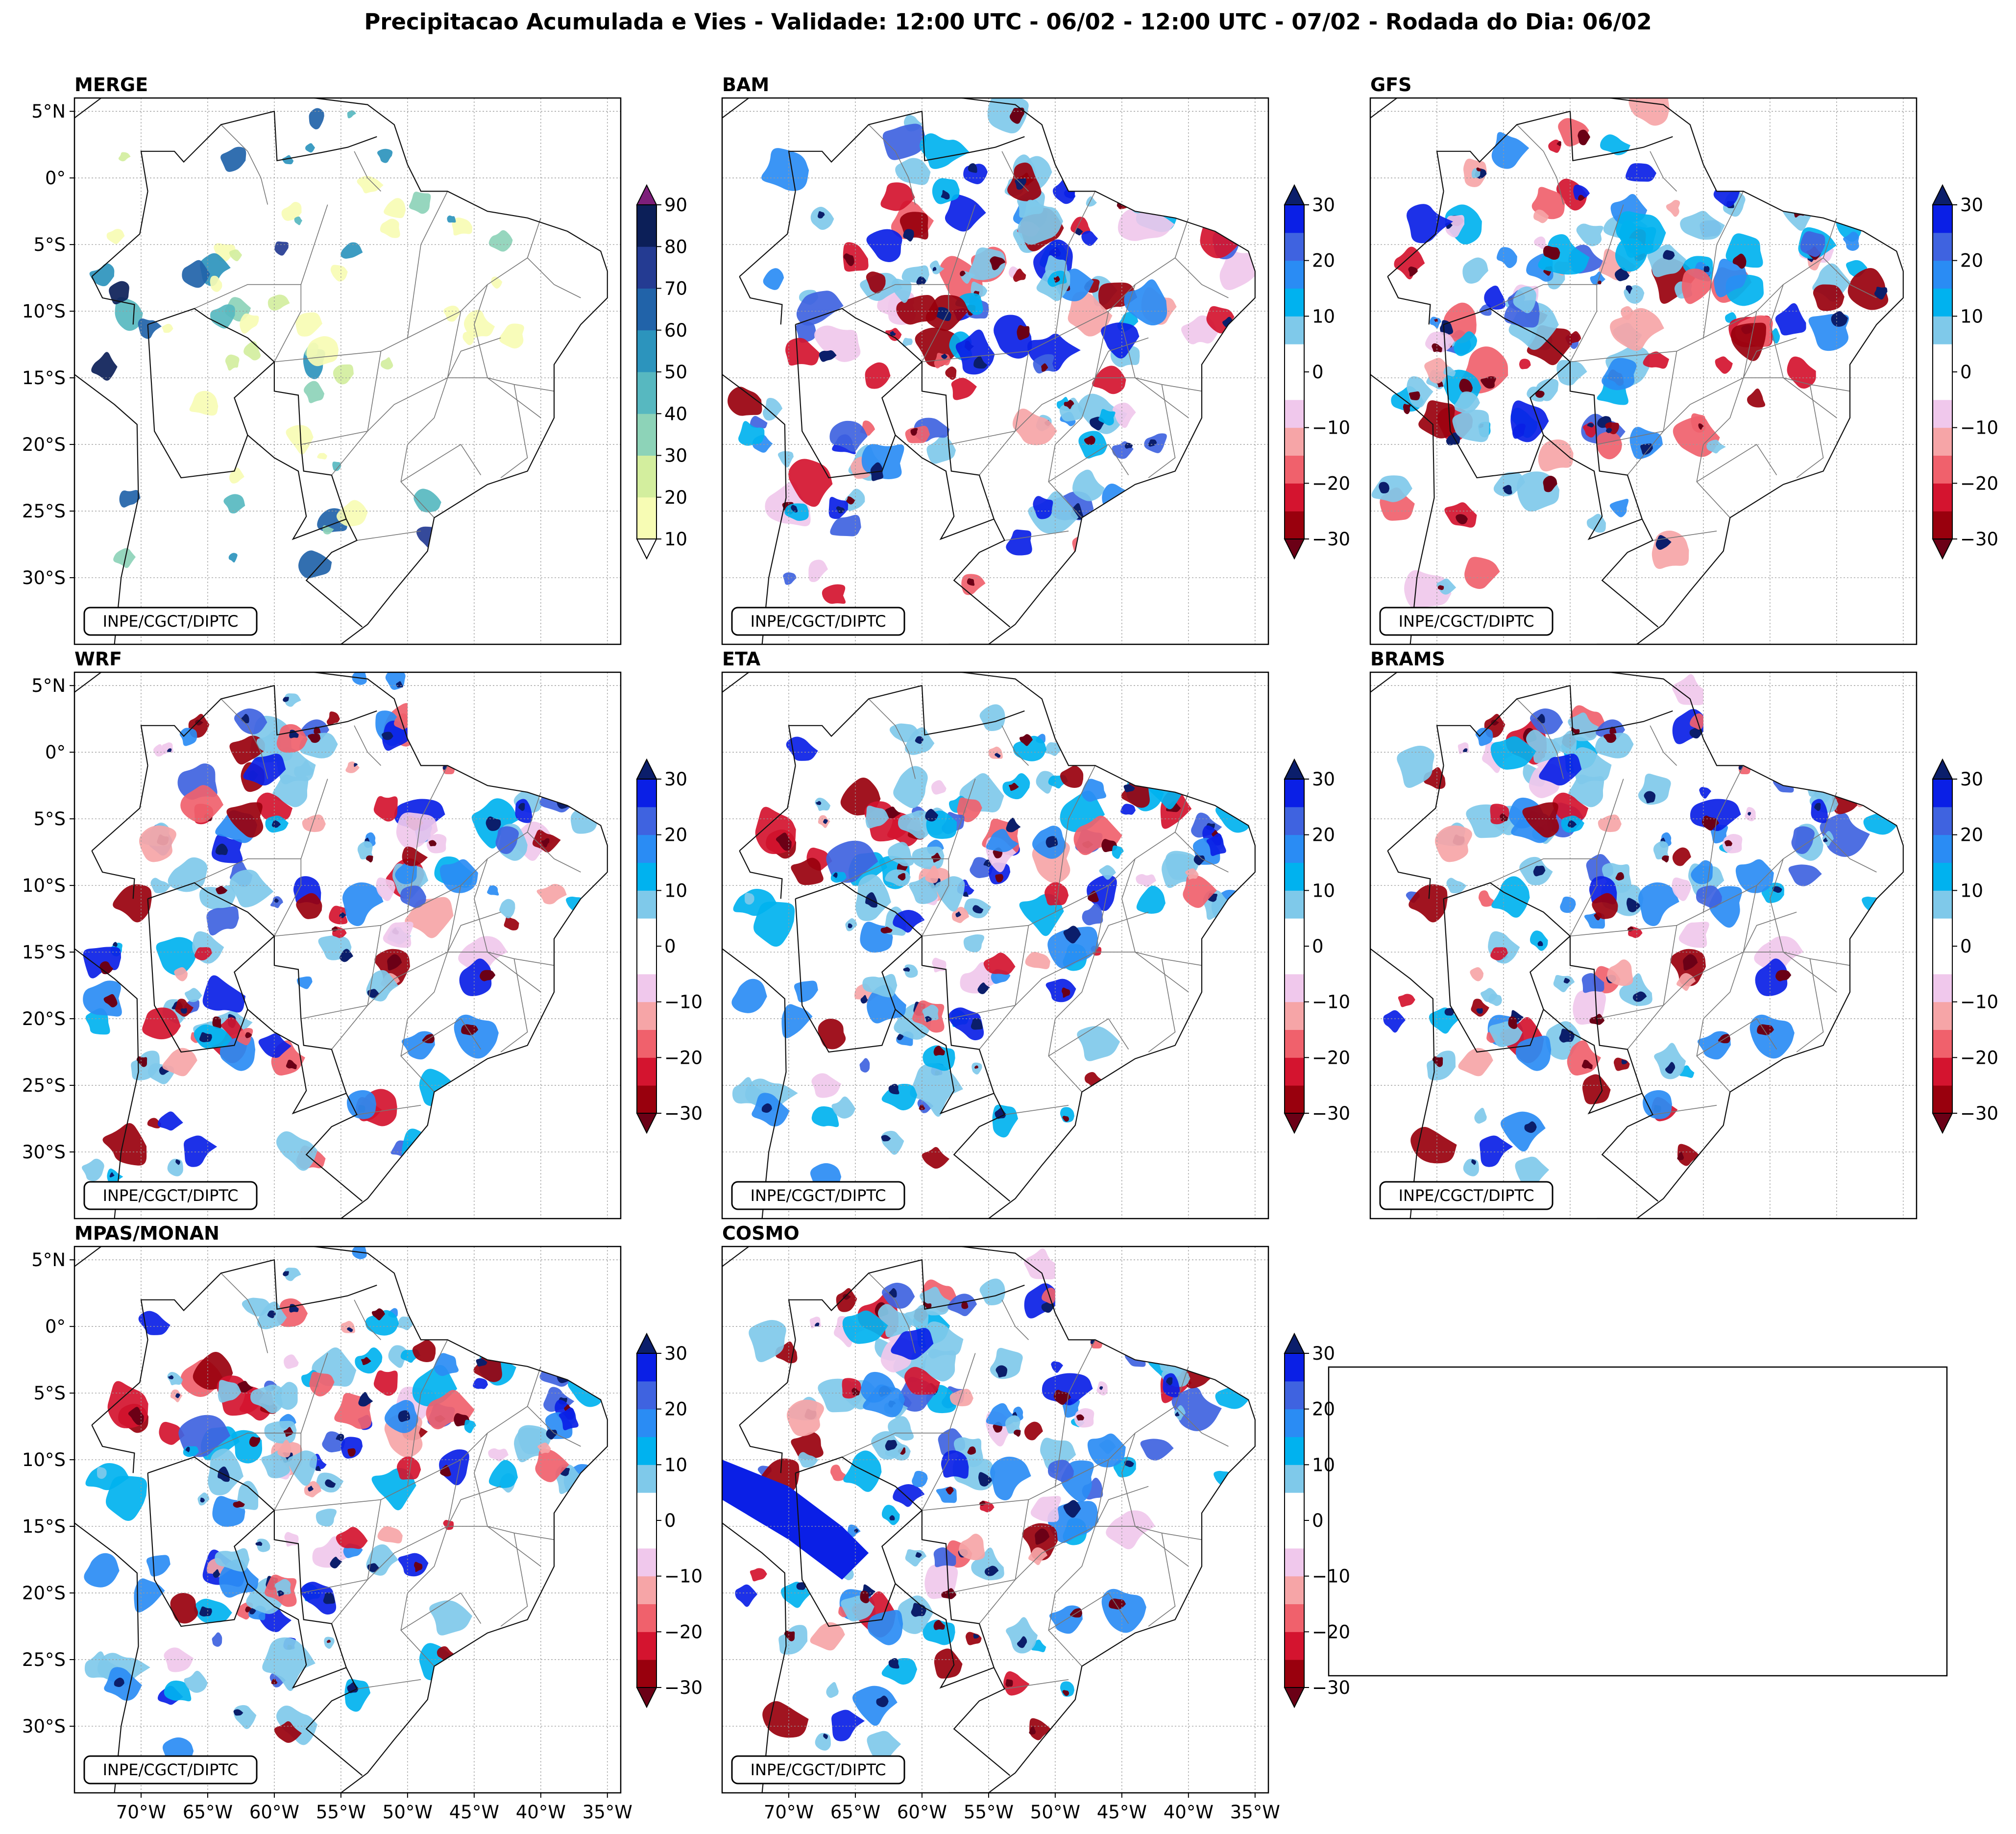 Image resolution: width=2016 pixels, height=1834 pixels. I want to click on lat-tick-label: 20°S, so click(44, 1019).